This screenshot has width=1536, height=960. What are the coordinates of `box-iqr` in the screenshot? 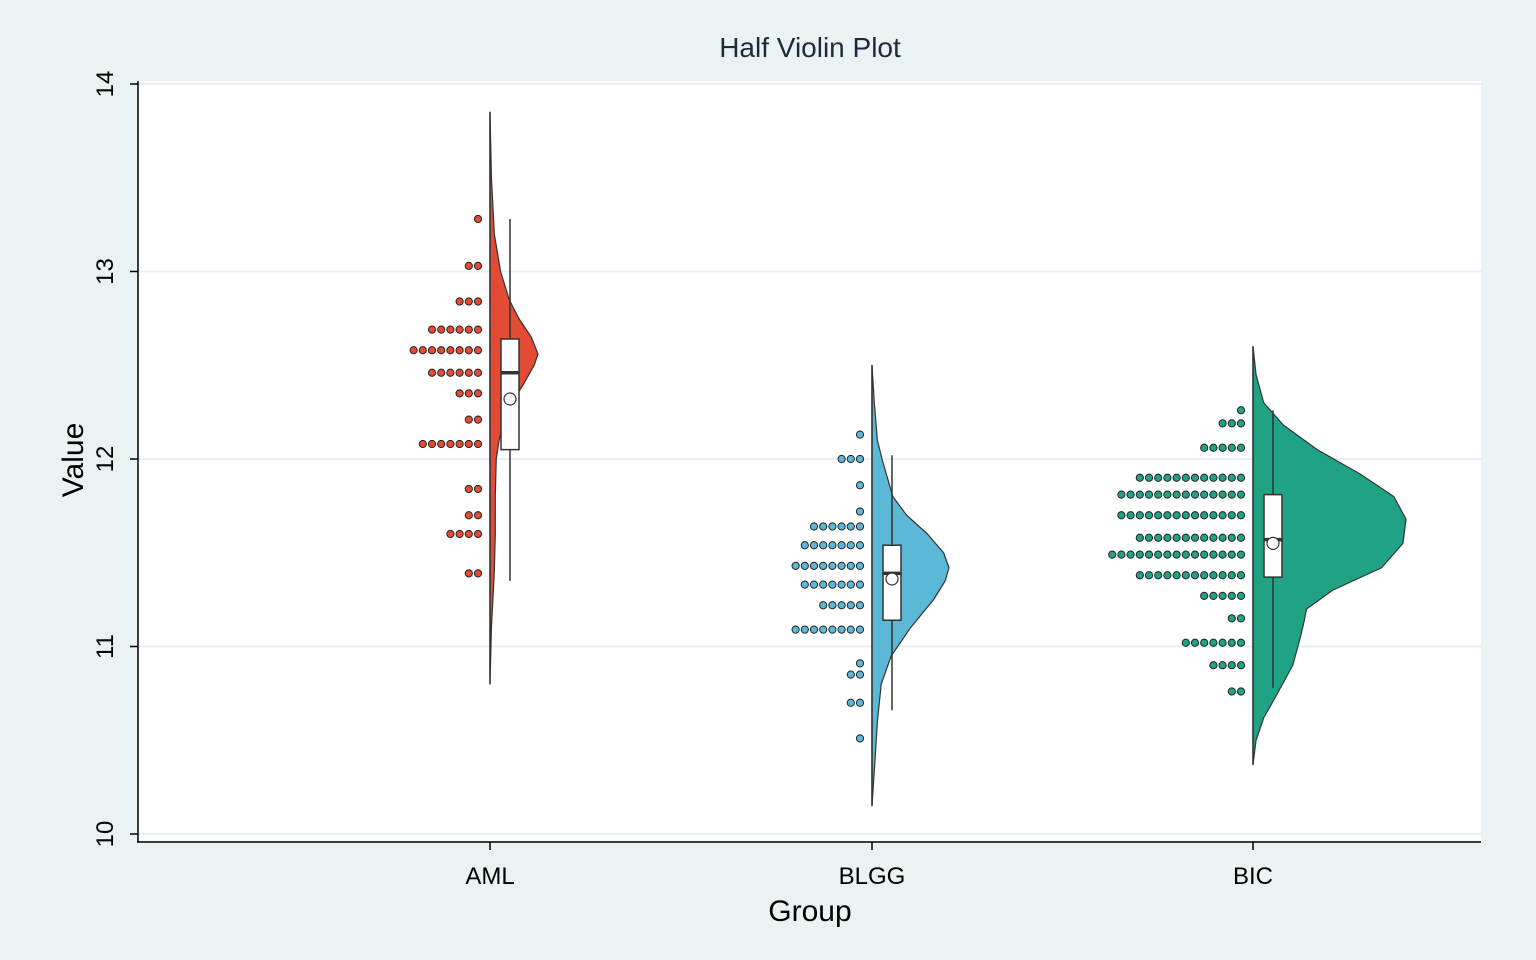 It's located at (1273, 535).